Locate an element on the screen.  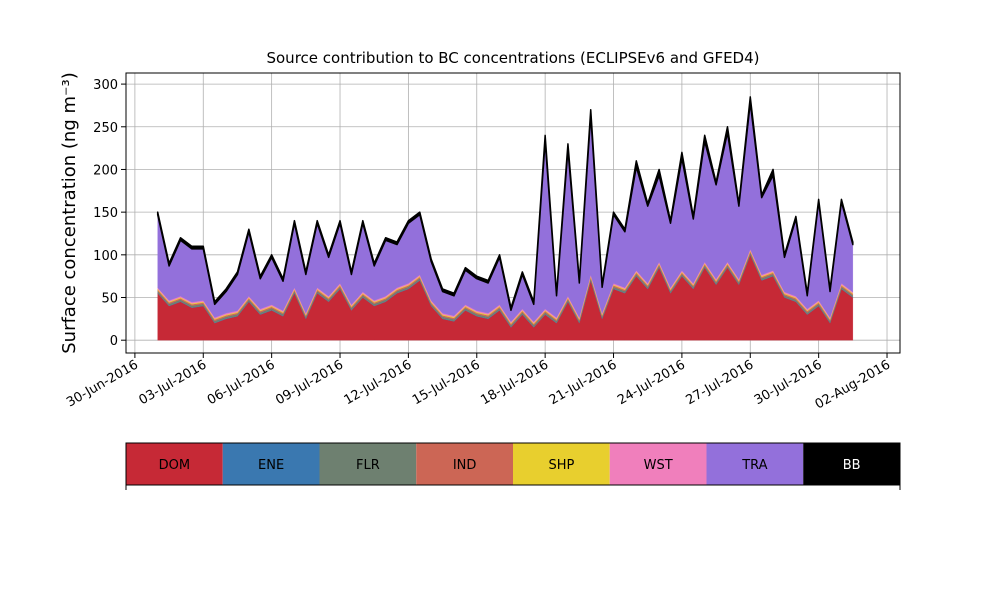
legend-label: IND is located at coordinates (465, 465).